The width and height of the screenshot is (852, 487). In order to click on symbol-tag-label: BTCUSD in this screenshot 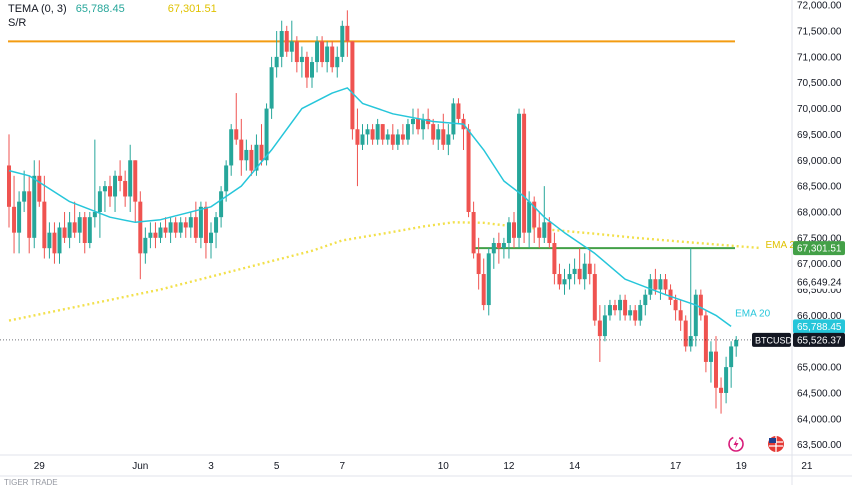, I will do `click(774, 340)`.